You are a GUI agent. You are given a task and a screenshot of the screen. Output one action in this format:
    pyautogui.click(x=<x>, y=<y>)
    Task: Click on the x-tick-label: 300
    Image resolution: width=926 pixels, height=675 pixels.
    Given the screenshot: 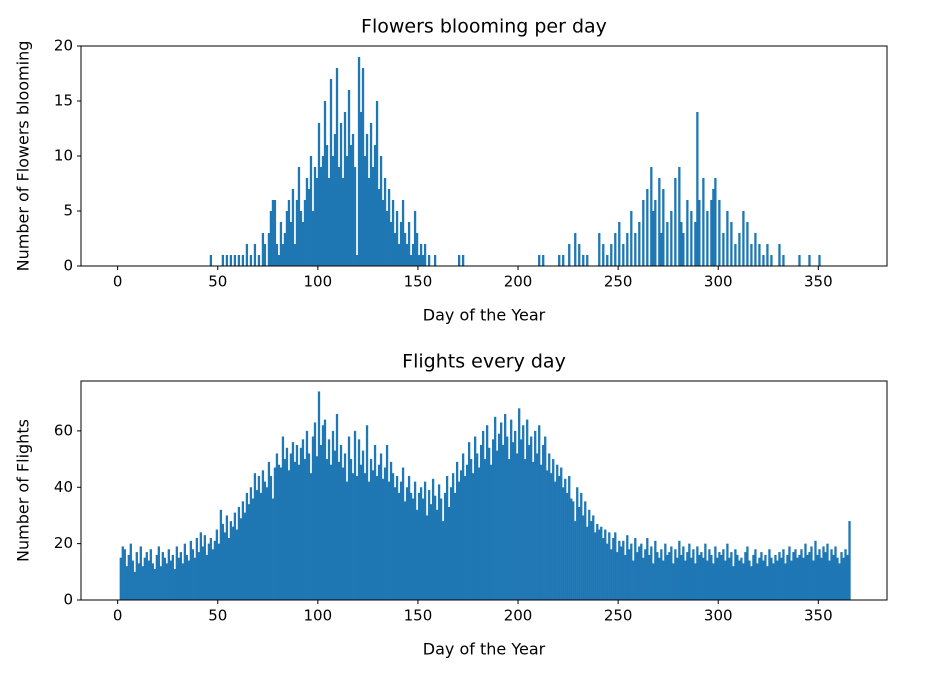 What is the action you would take?
    pyautogui.click(x=718, y=282)
    